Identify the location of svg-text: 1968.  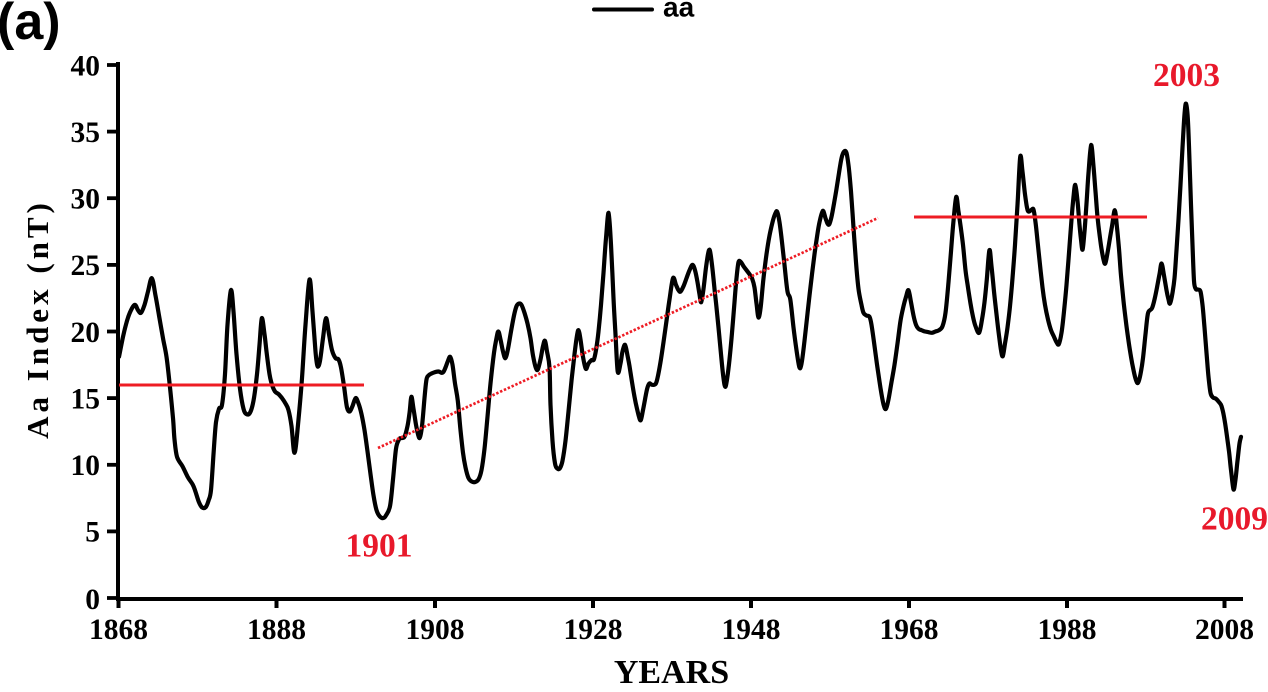
(909, 630).